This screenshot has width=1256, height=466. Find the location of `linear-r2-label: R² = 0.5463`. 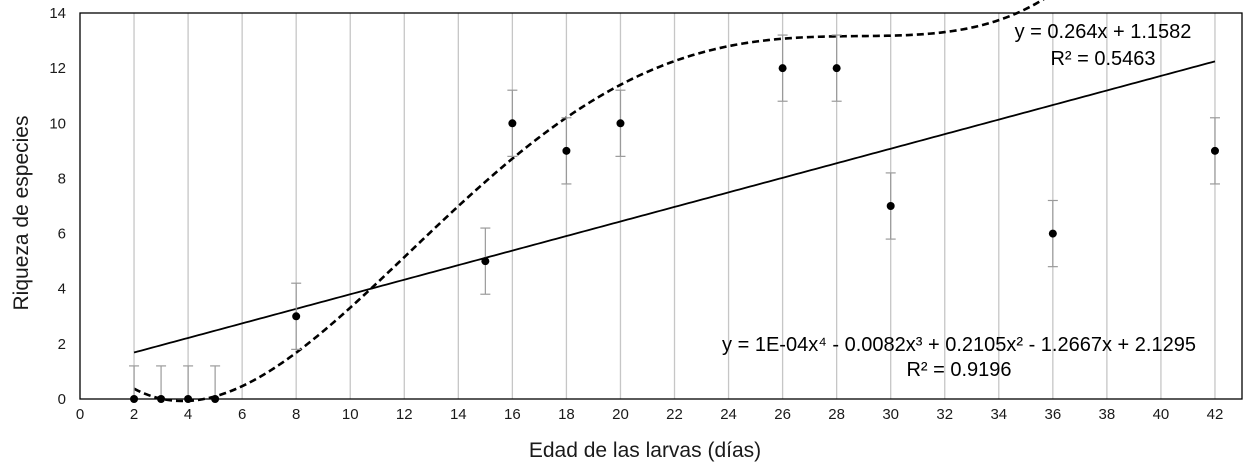

linear-r2-label: R² = 0.5463 is located at coordinates (1102, 59).